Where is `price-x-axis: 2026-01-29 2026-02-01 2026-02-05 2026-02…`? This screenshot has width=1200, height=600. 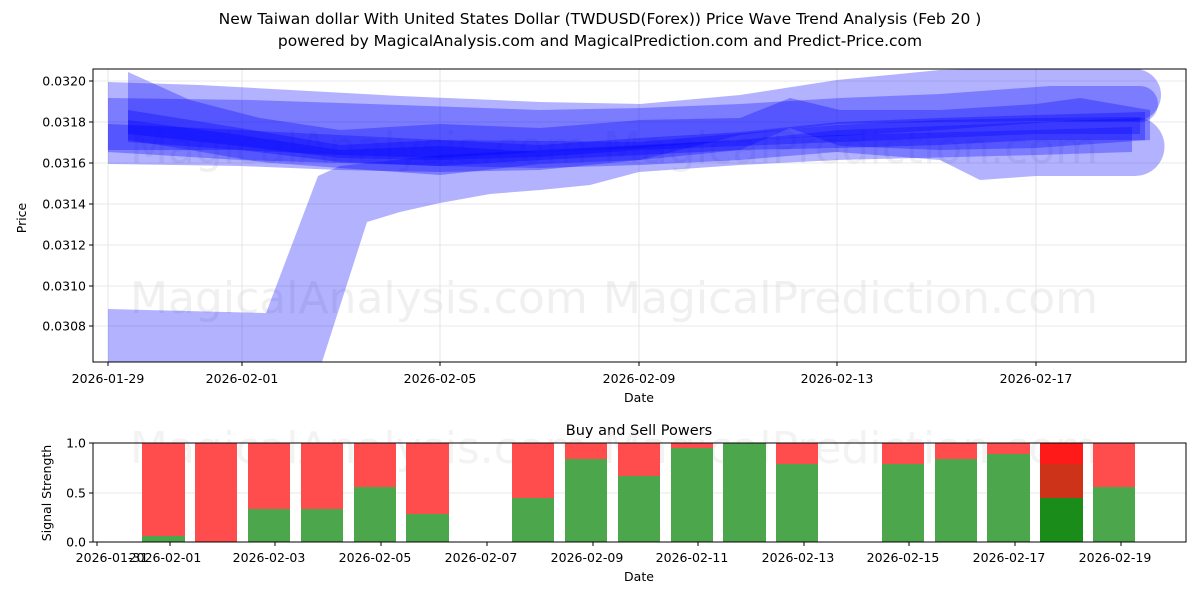
price-x-axis: 2026-01-29 2026-02-01 2026-02-05 2026-02… is located at coordinates (572, 383).